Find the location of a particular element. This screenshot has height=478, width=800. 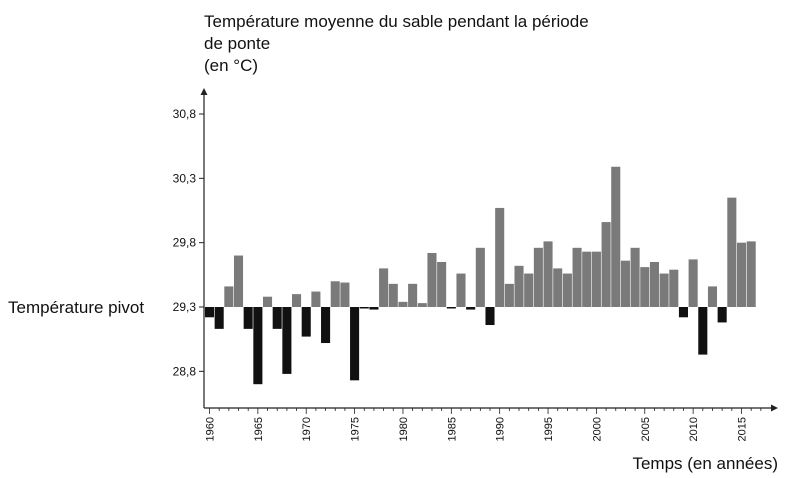

bar-2016 is located at coordinates (751, 274).